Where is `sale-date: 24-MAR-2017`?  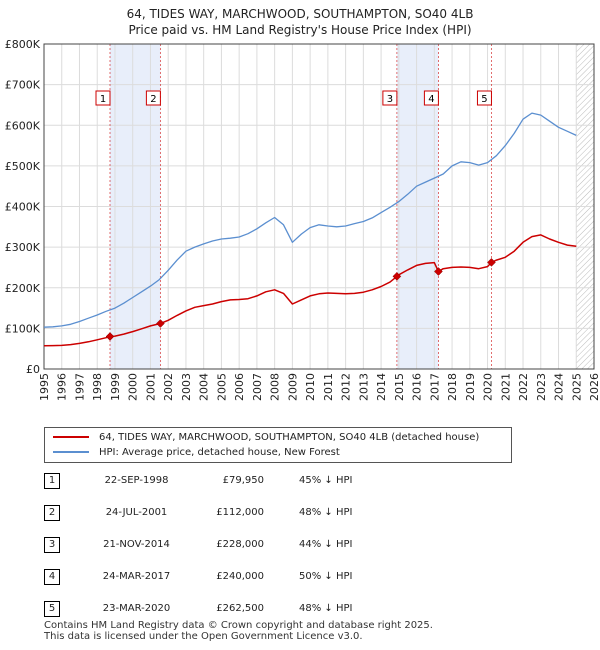
sale-date: 24-MAR-2017 is located at coordinates (136, 576).